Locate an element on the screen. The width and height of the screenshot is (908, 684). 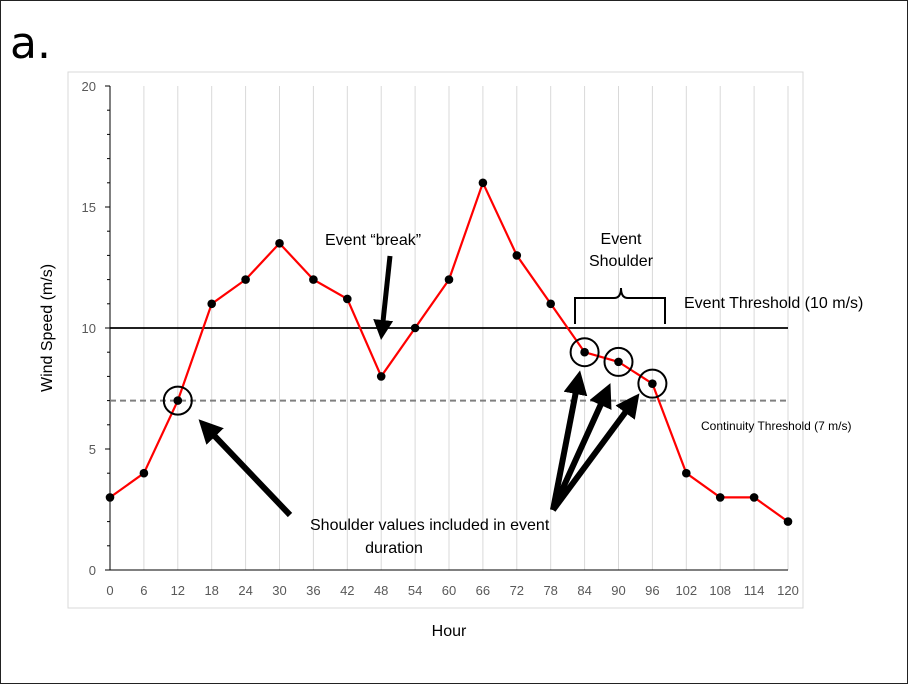
shoulder-values-label-line2: duration is located at coordinates (394, 548).